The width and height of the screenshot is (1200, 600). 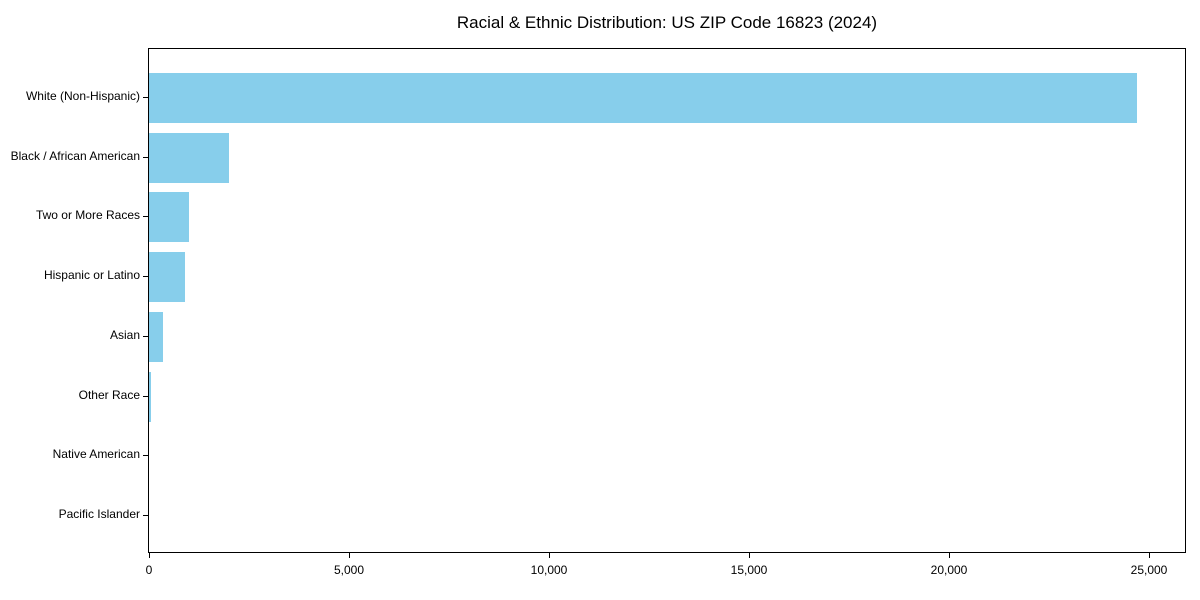 What do you see at coordinates (150, 396) in the screenshot?
I see `bar-other-race` at bounding box center [150, 396].